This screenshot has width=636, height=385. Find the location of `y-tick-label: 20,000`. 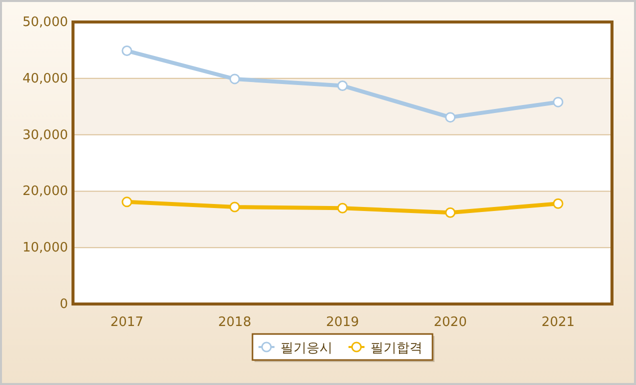

y-tick-label: 20,000 is located at coordinates (45, 192).